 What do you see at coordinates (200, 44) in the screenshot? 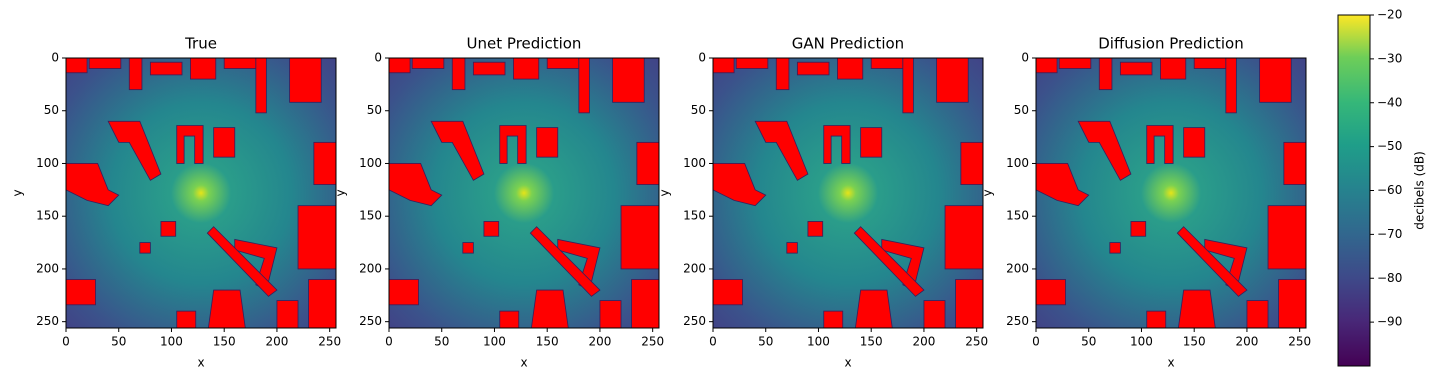
I see `panel-title: True` at bounding box center [200, 44].